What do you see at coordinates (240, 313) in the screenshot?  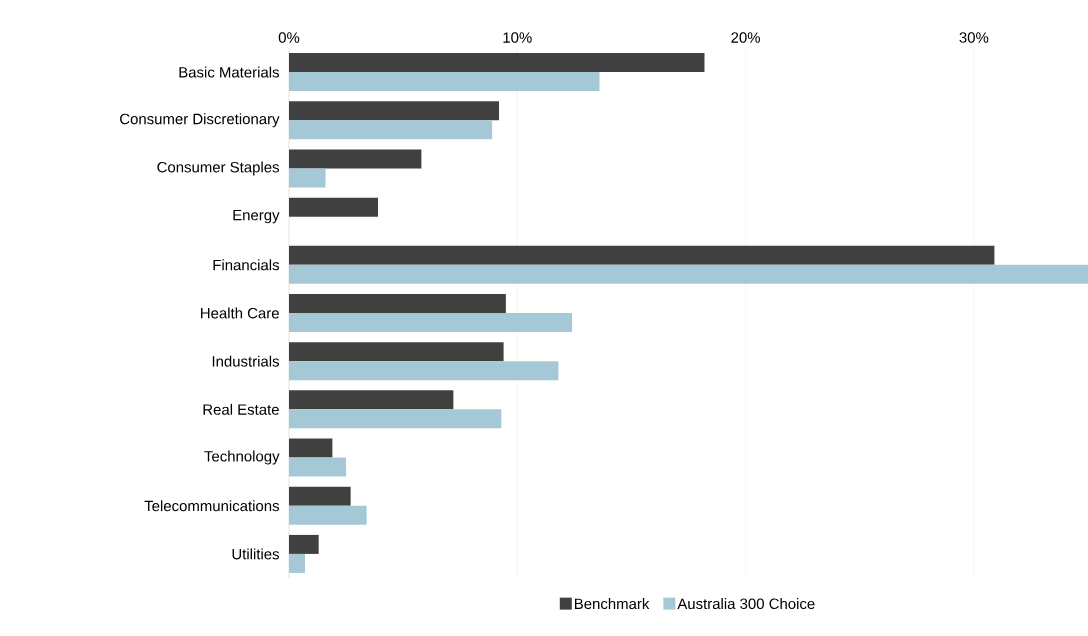 I see `y-tick-label: Health Care` at bounding box center [240, 313].